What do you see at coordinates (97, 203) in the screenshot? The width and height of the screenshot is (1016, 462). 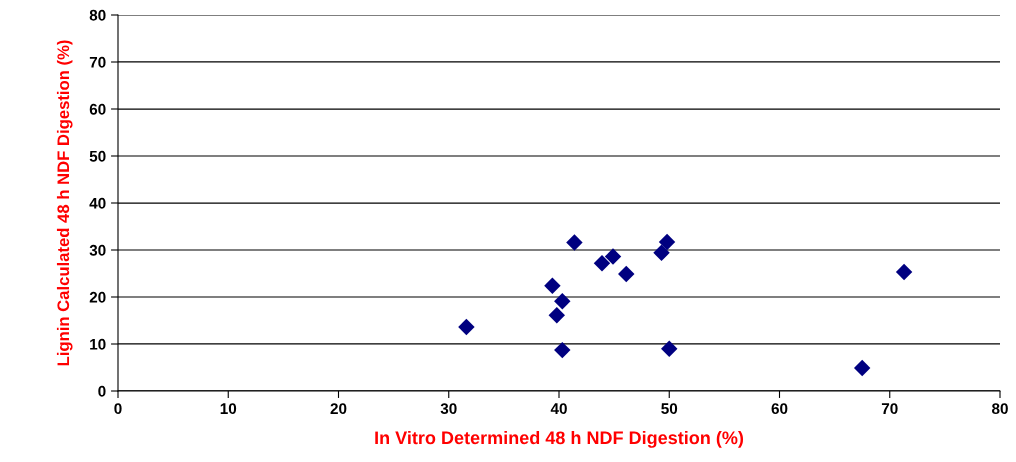 I see `y-tick-label: 40` at bounding box center [97, 203].